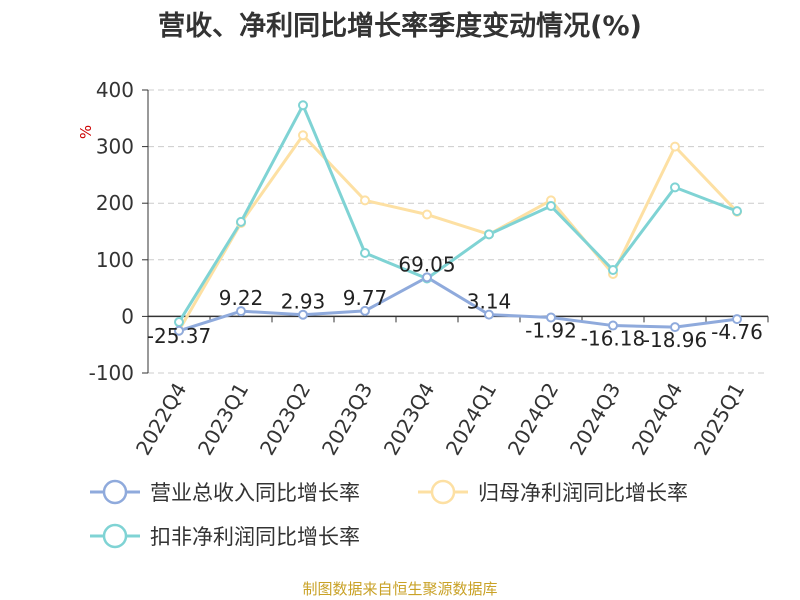  What do you see at coordinates (161, 419) in the screenshot?
I see `x-tick-label: 2022Q4` at bounding box center [161, 419].